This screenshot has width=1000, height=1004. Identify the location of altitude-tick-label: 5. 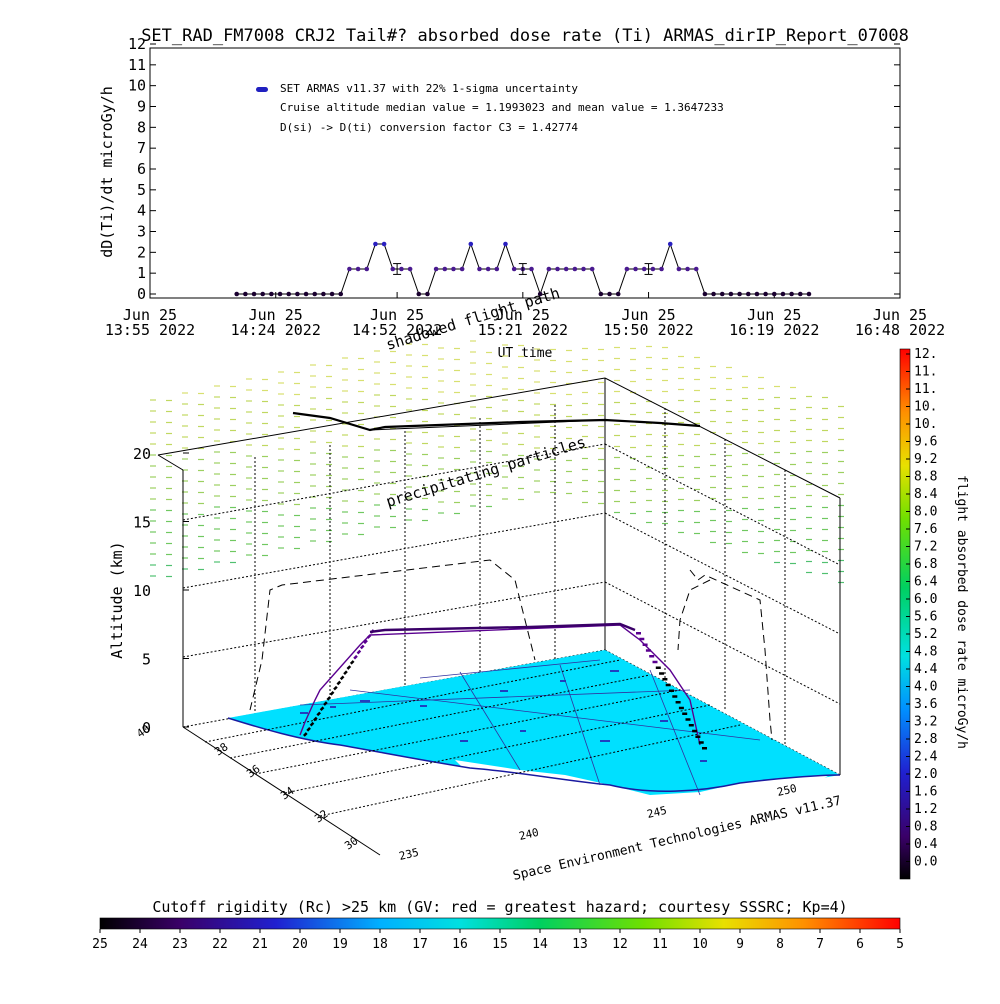
(146, 660).